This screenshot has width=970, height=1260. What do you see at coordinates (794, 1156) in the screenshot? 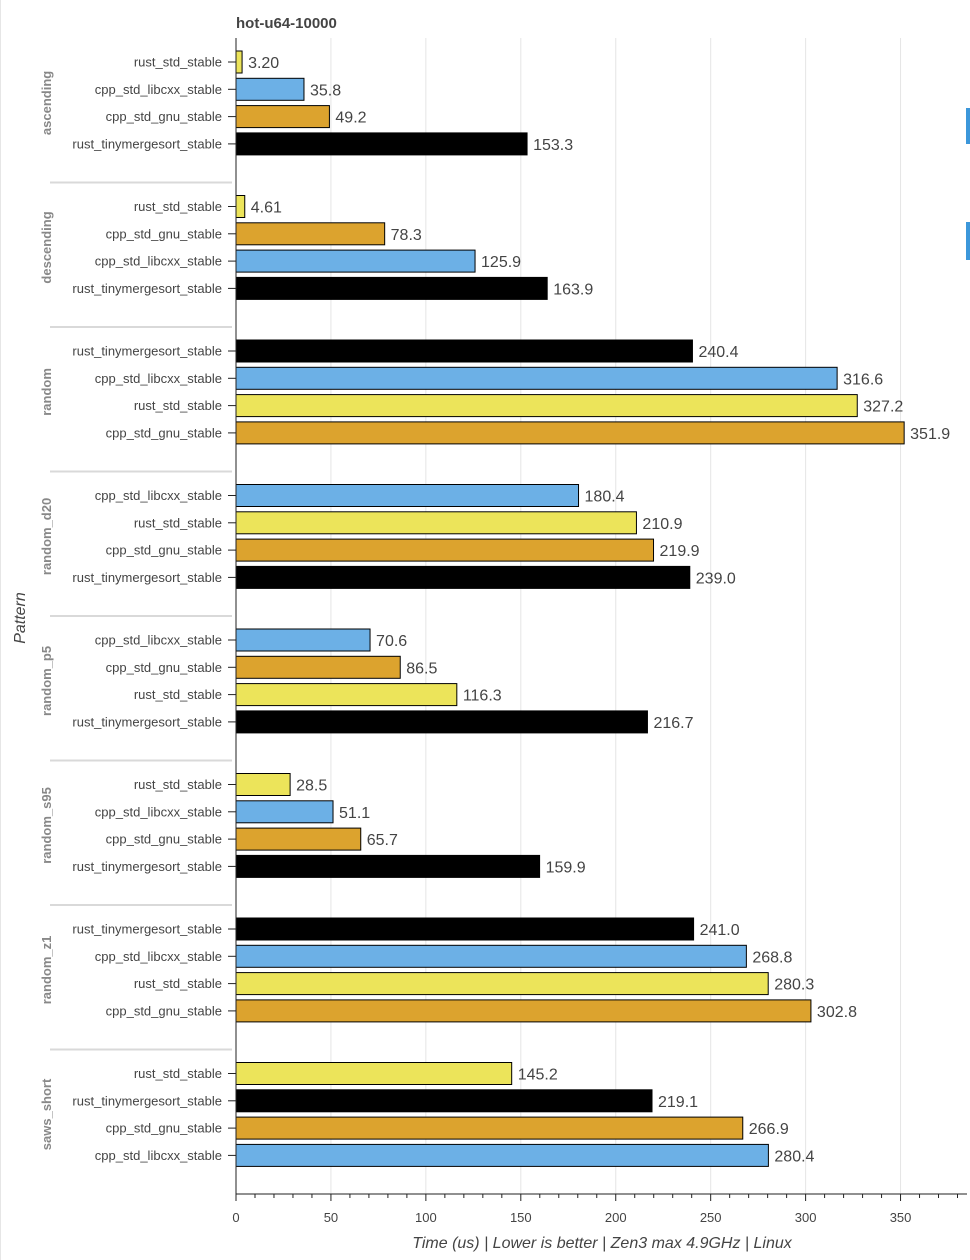
I see `value-label: 280.4` at bounding box center [794, 1156].